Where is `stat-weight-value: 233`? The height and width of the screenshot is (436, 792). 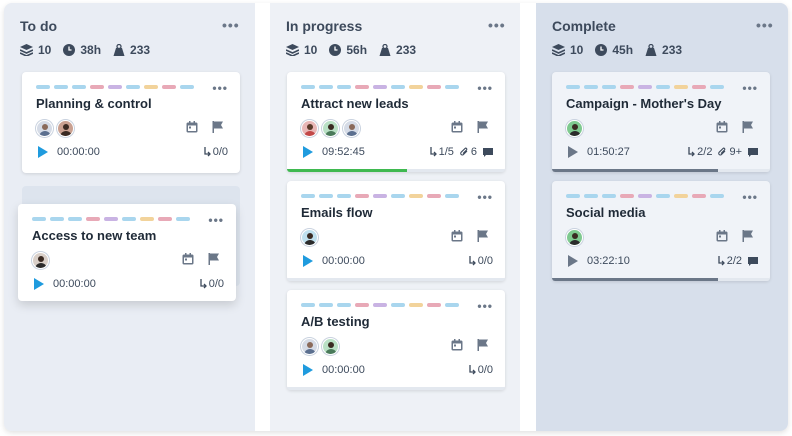 stat-weight-value: 233 is located at coordinates (140, 50).